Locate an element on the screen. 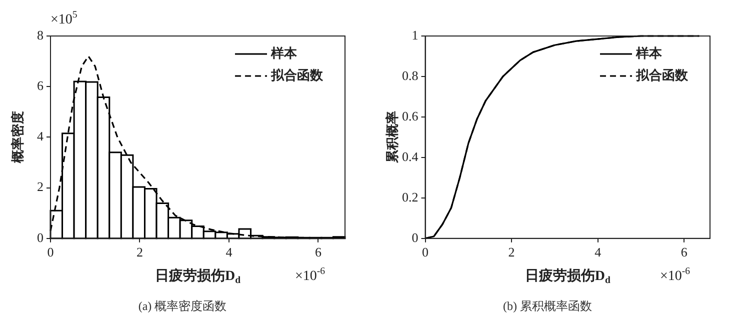  y-tick-label: 4 is located at coordinates (40, 136).